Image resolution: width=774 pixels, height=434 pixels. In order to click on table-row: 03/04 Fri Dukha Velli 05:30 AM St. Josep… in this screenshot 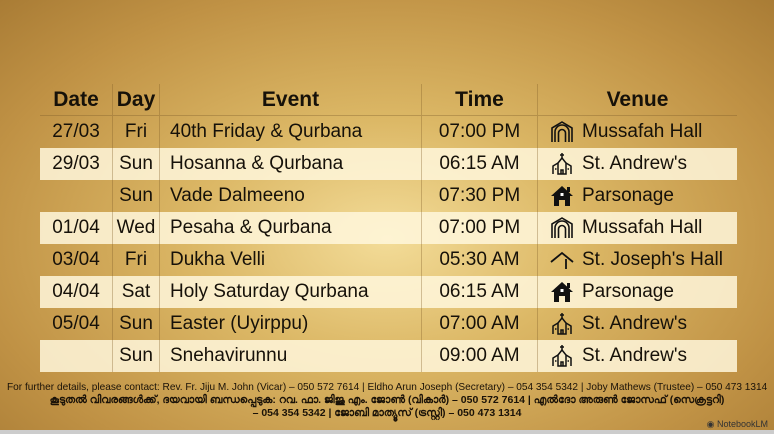, I will do `click(388, 260)`.